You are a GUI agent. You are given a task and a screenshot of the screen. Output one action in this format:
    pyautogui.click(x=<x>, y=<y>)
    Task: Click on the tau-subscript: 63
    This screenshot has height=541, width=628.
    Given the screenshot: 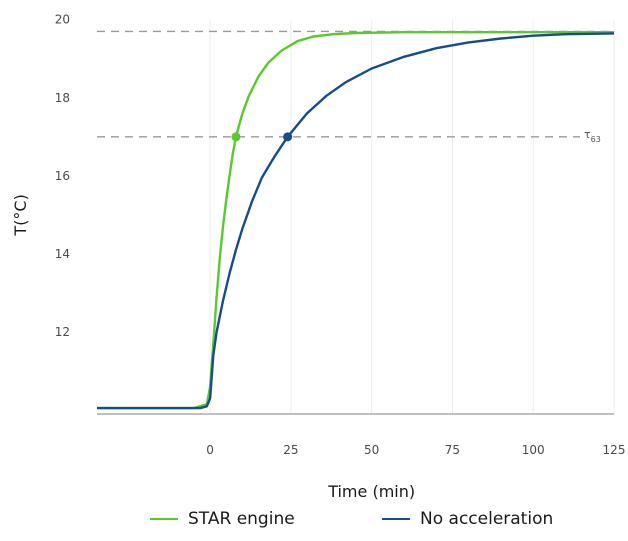 What is the action you would take?
    pyautogui.click(x=596, y=139)
    